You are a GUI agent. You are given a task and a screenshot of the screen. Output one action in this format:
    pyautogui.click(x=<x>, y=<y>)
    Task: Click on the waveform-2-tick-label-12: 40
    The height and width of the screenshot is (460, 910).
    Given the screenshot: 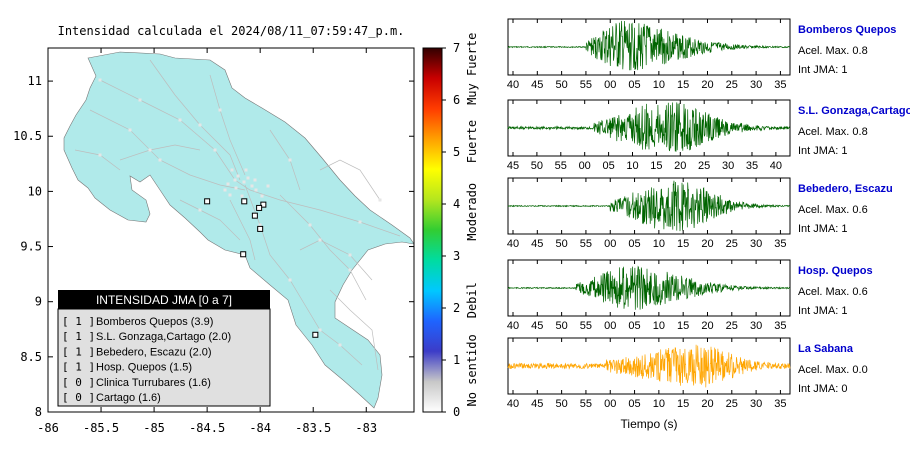 What is the action you would take?
    pyautogui.click(x=776, y=166)
    